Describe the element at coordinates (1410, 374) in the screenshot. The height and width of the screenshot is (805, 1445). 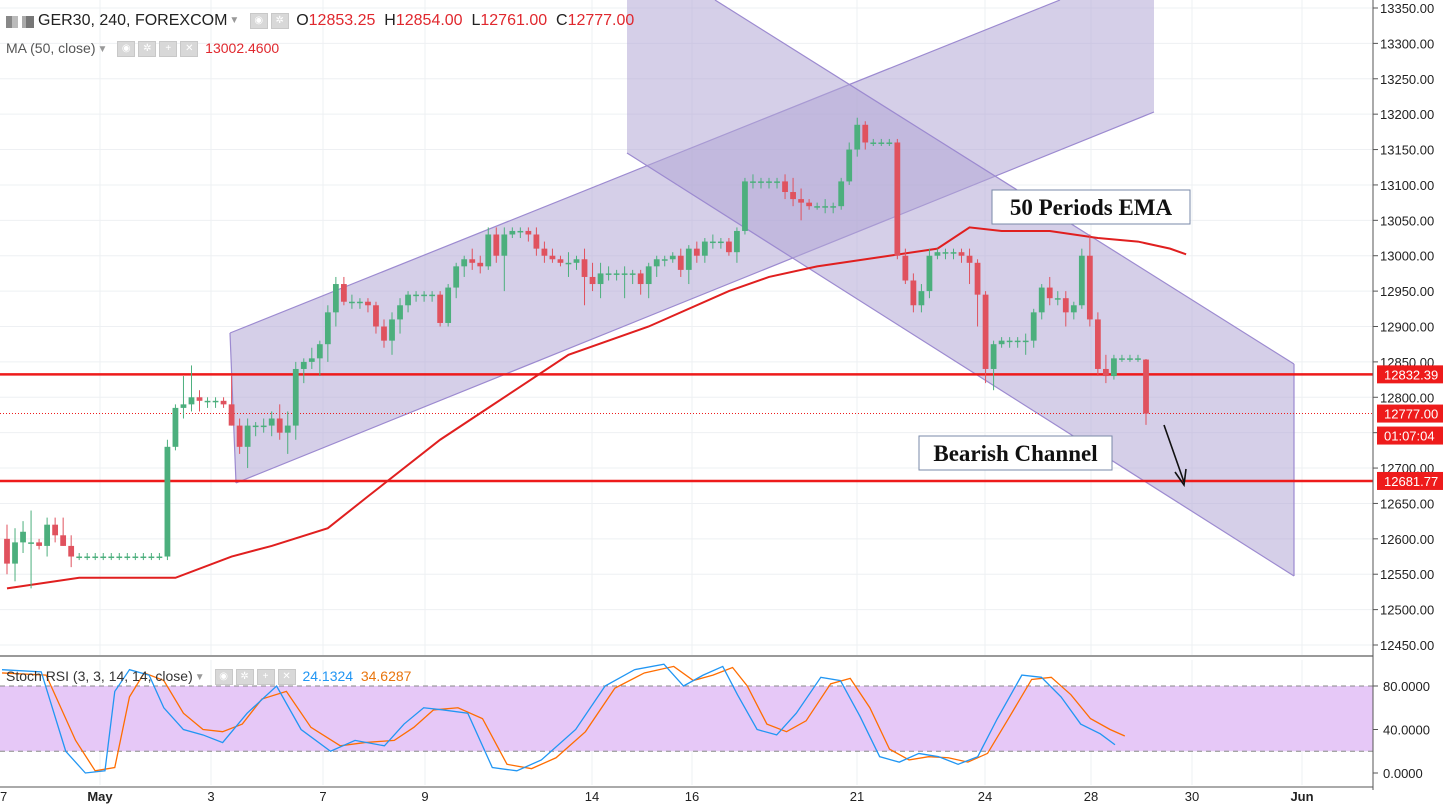
I see `price-label: 12832.39` at that location.